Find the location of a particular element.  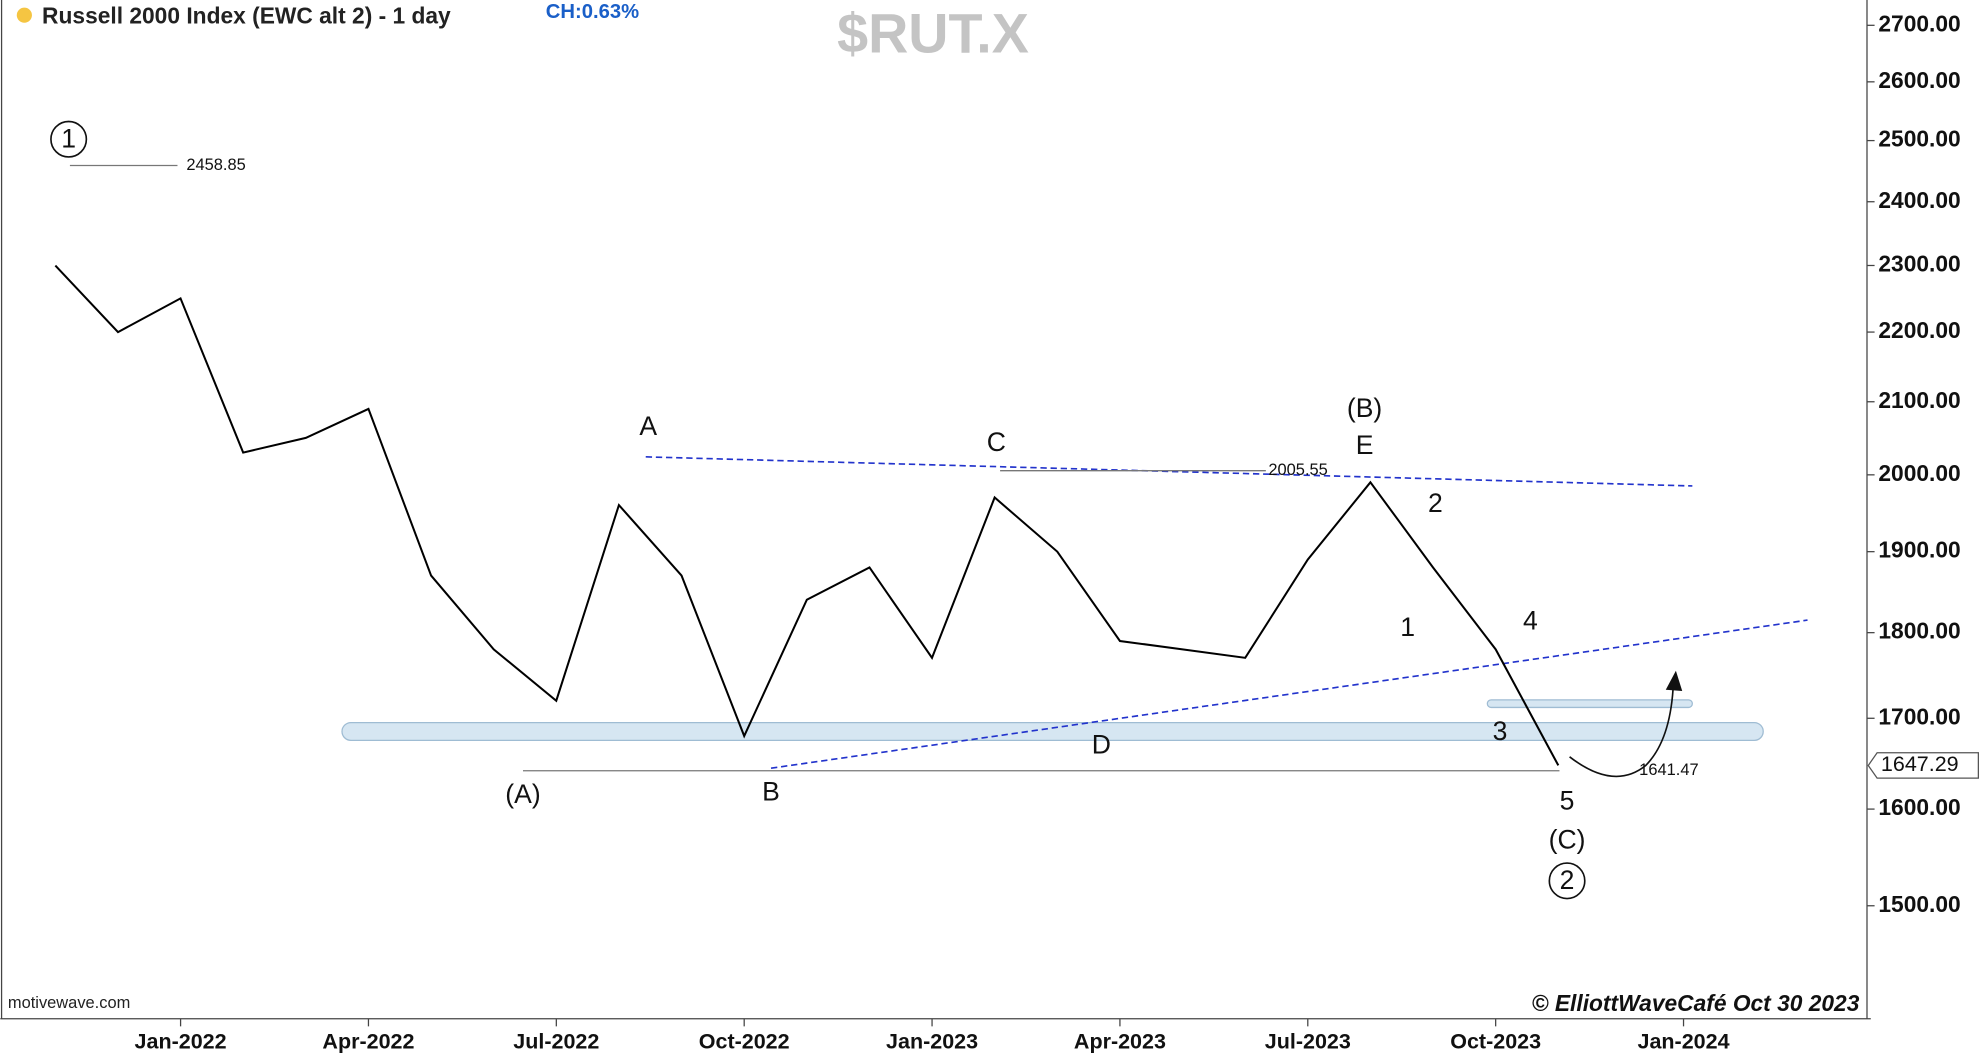

change: CH:0.63% is located at coordinates (592, 12).